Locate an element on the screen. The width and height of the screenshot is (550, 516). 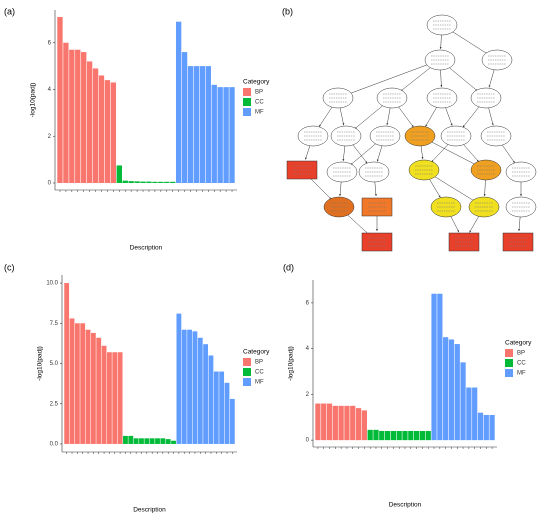
y-tick-label: 2.5 is located at coordinates (54, 404).